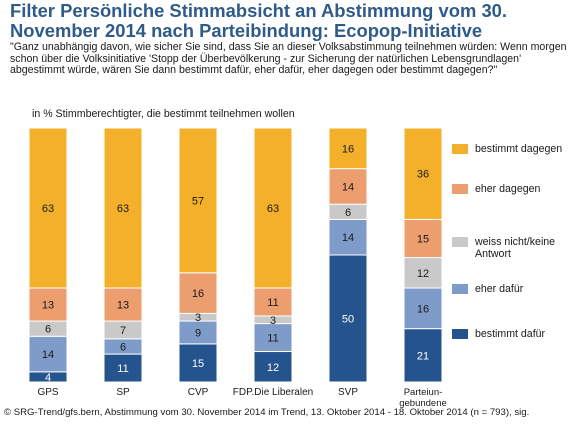  I want to click on value-label-parteiun-gebundene-bestimmt-dagegen: 36, so click(423, 175).